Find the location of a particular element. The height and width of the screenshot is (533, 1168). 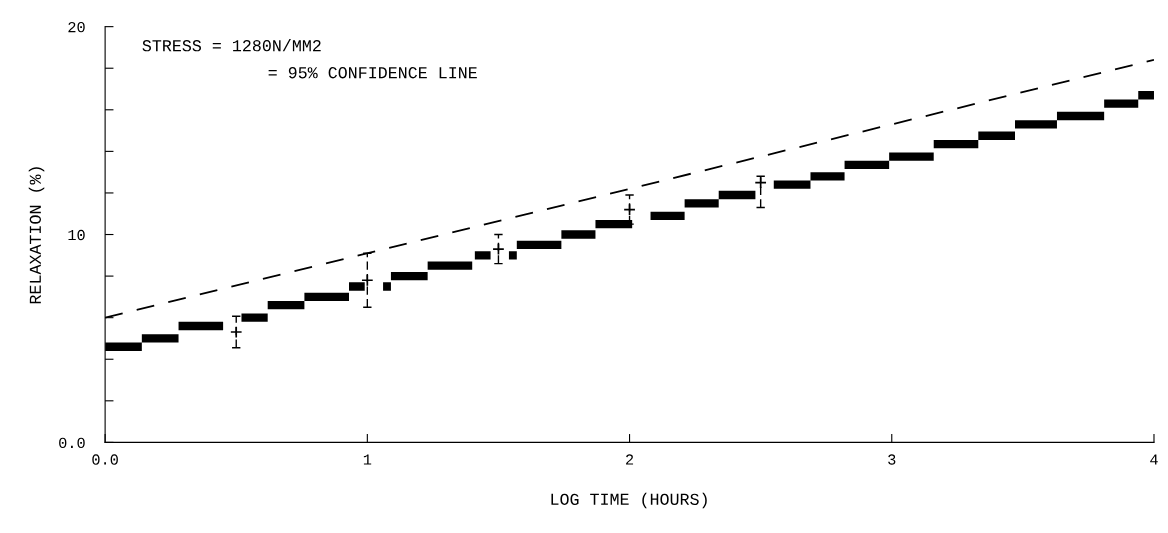

x-tick-label: 1 is located at coordinates (367, 459).